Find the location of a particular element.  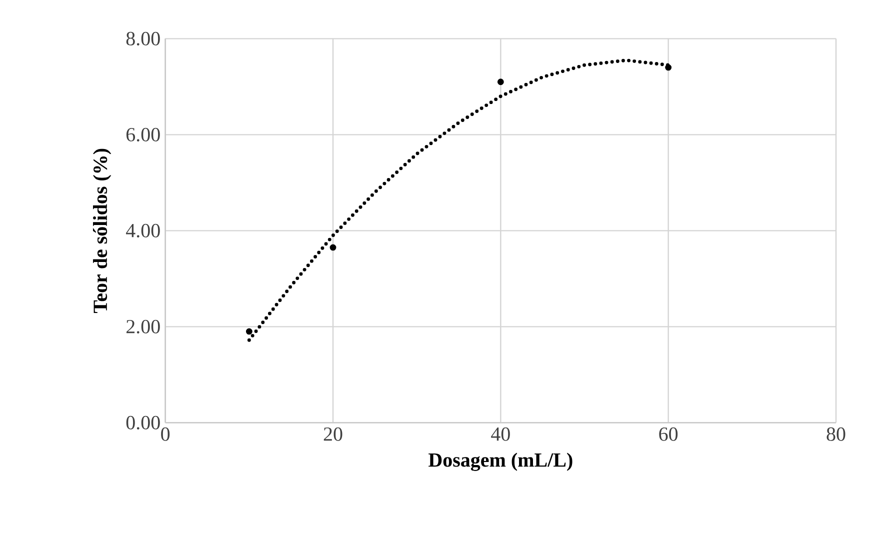

x-axis-title: Dosagem (mL/L) is located at coordinates (500, 461).